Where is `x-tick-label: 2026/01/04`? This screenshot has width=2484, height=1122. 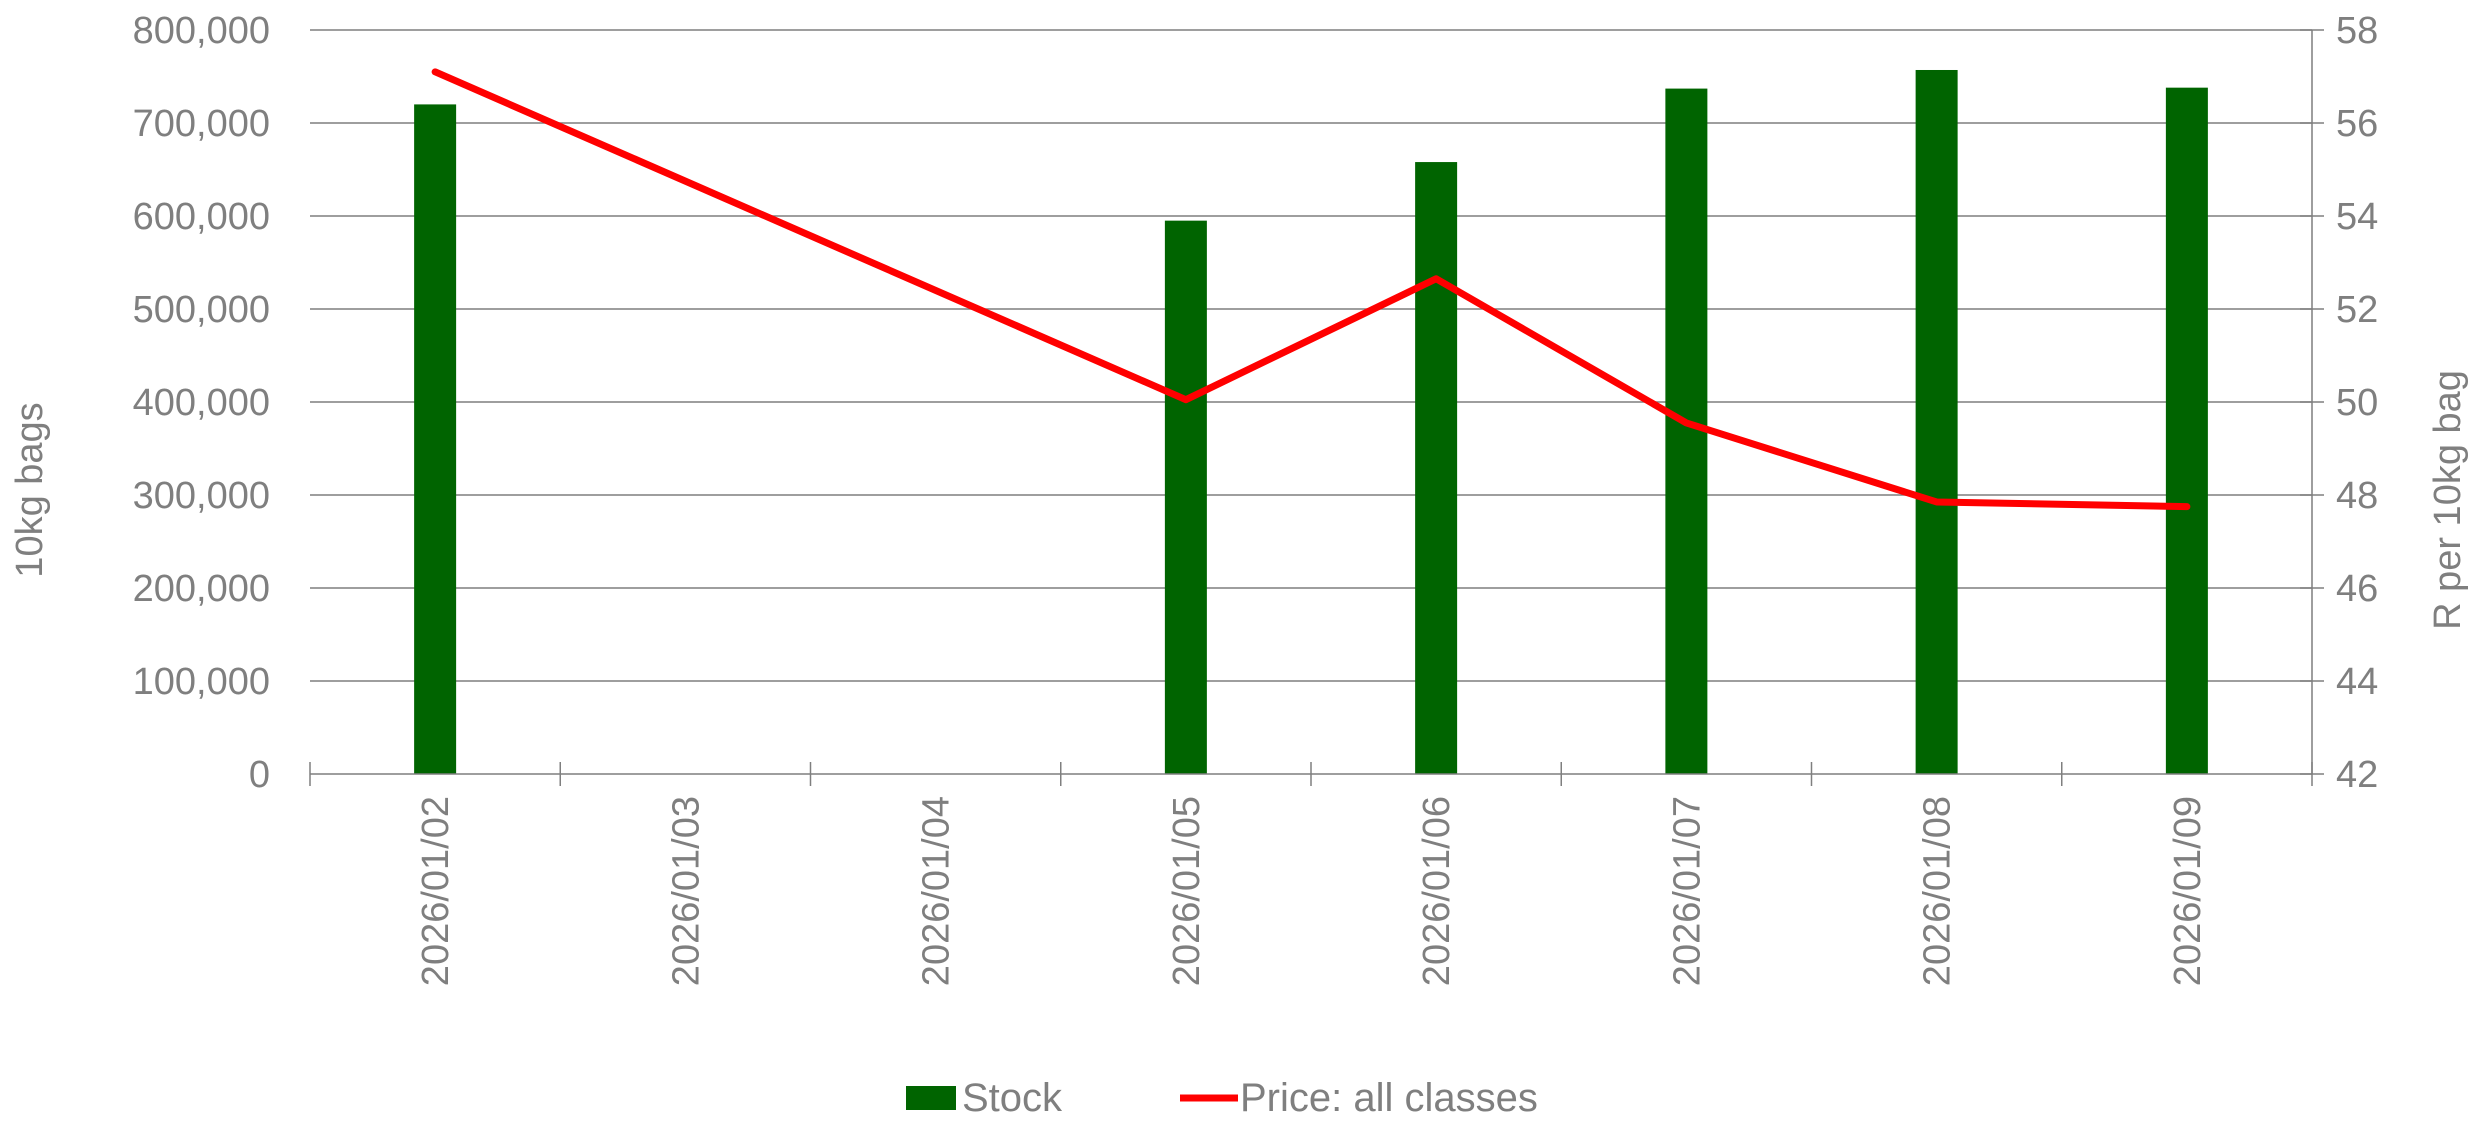 x-tick-label: 2026/01/04 is located at coordinates (937, 891).